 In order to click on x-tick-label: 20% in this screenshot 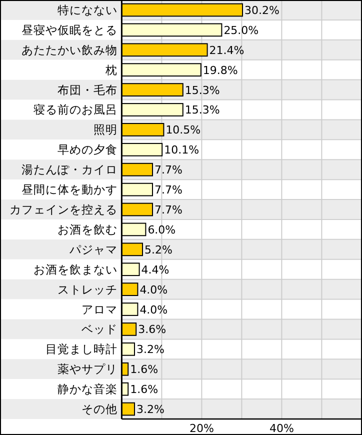, I will do `click(201, 428)`.